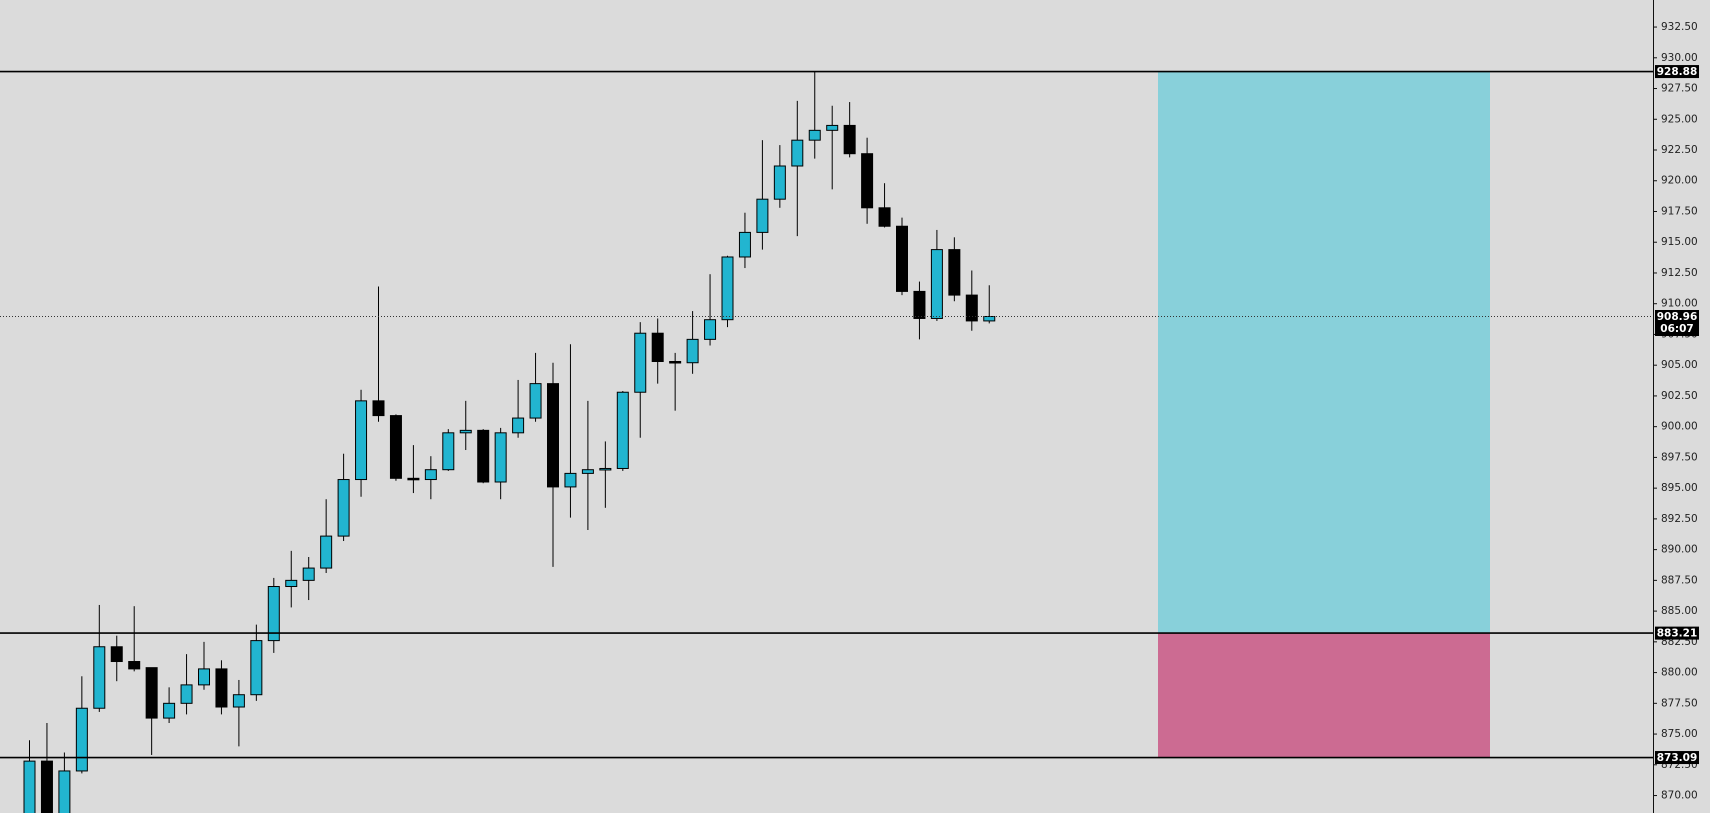 The image size is (1710, 813). What do you see at coordinates (1679, 673) in the screenshot?
I see `y-tick-label: 880.00` at bounding box center [1679, 673].